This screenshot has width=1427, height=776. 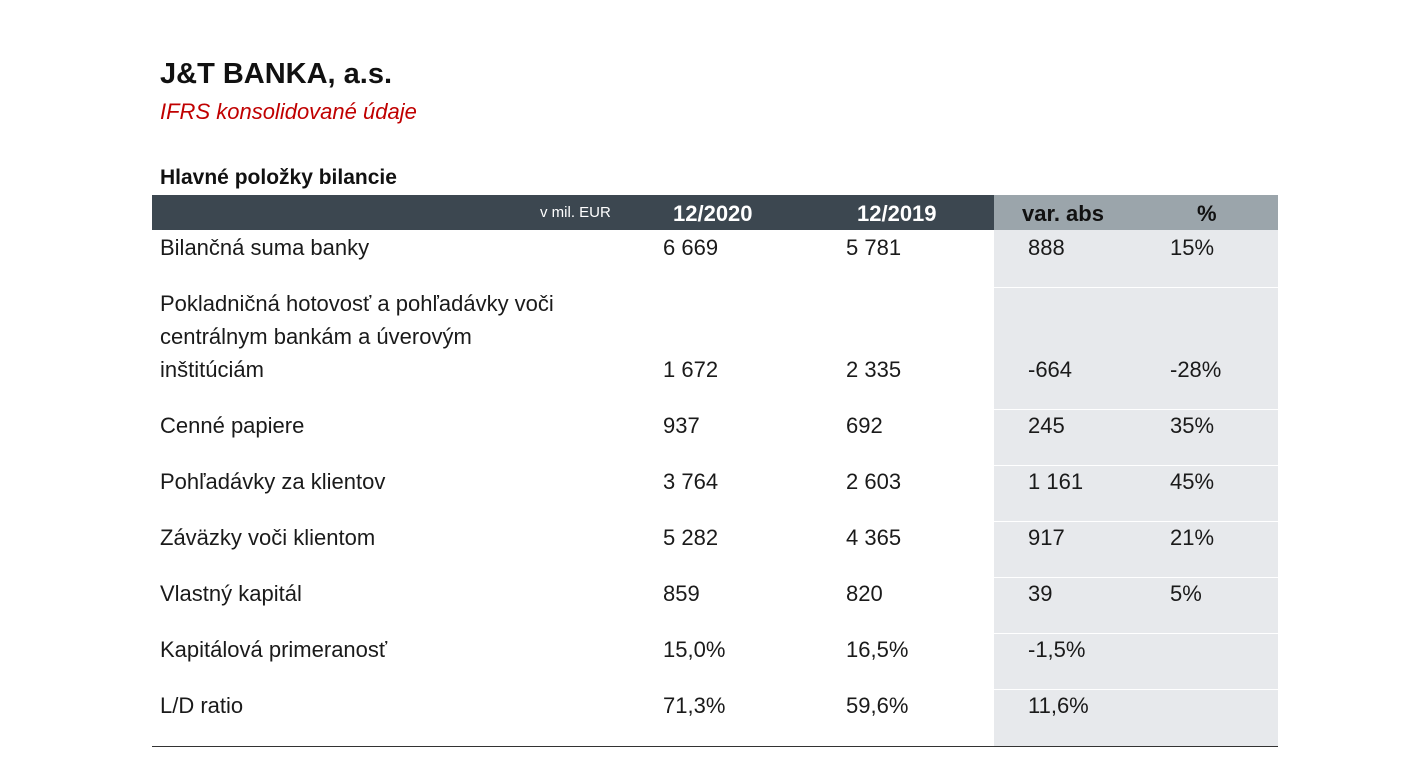 I want to click on value-var-percent: 15%, so click(x=1192, y=247).